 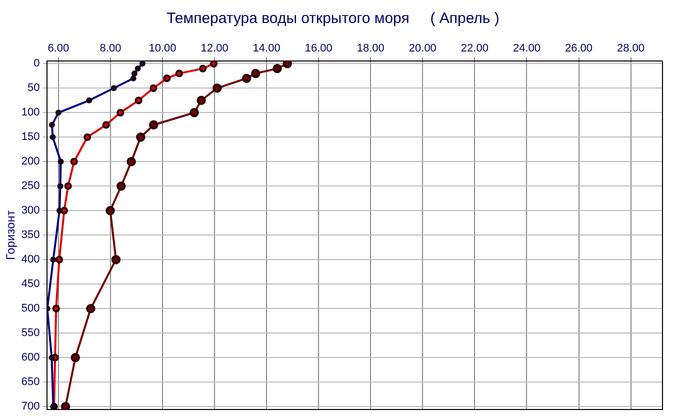 What do you see at coordinates (30, 406) in the screenshot?
I see `y-tick-label: 700` at bounding box center [30, 406].